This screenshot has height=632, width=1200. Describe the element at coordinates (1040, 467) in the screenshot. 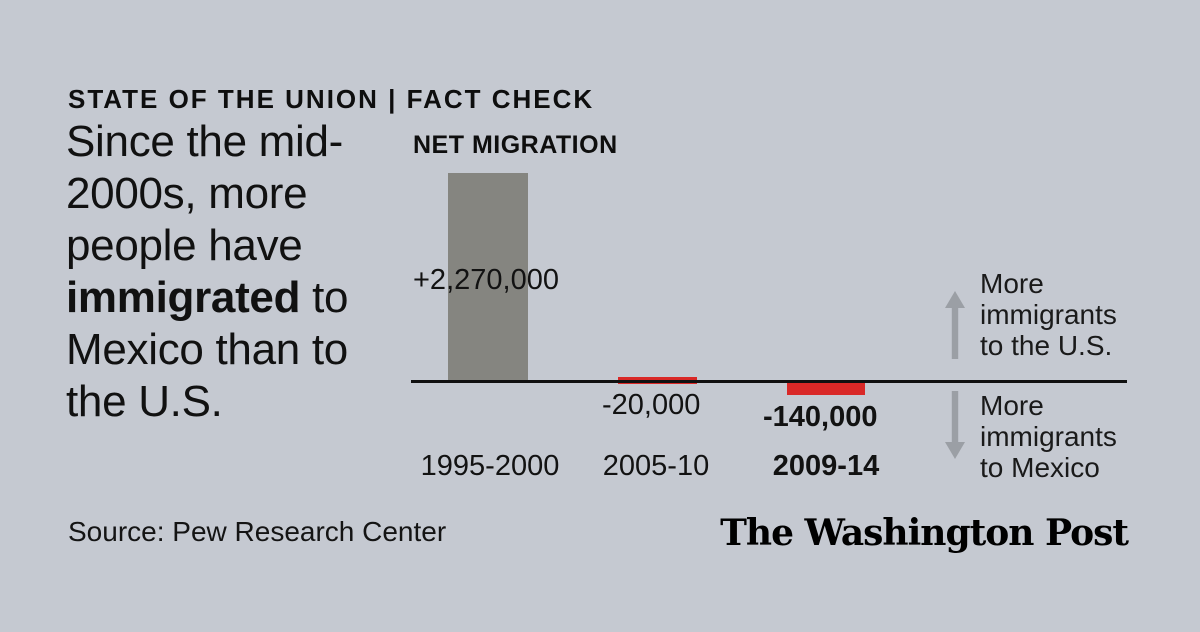

I see `annotation-line: to Mexico` at that location.